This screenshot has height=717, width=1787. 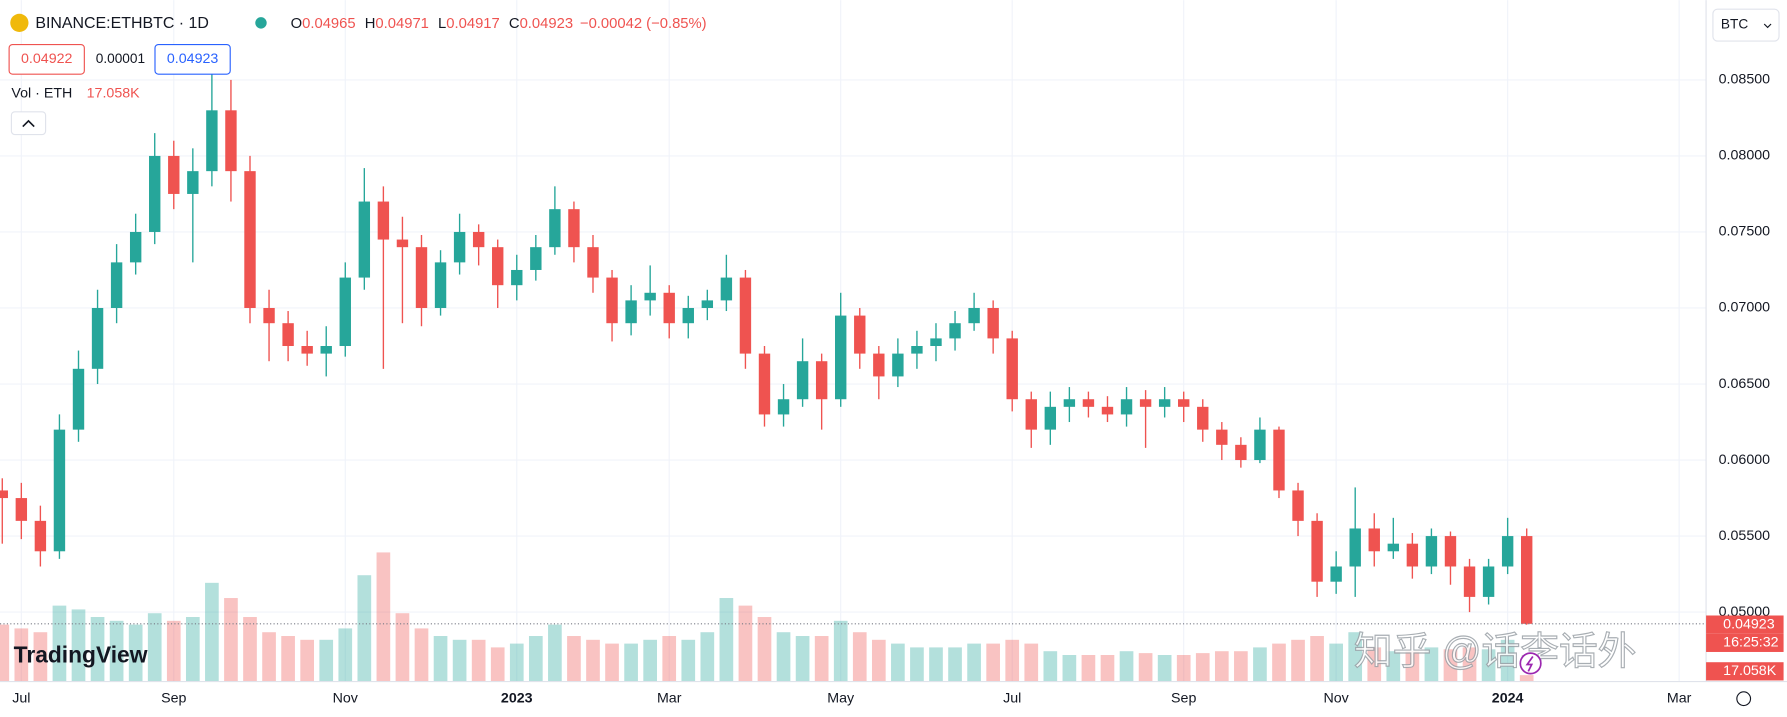 I want to click on currency: BTC, so click(x=1734, y=24).